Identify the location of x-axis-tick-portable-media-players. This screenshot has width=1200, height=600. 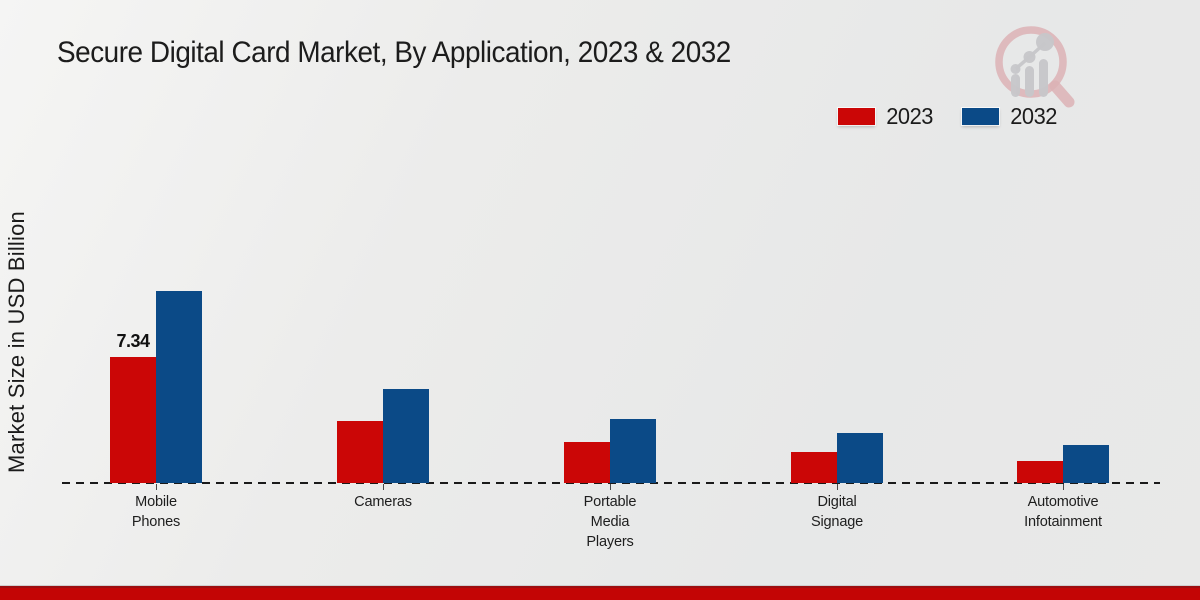
(610, 487).